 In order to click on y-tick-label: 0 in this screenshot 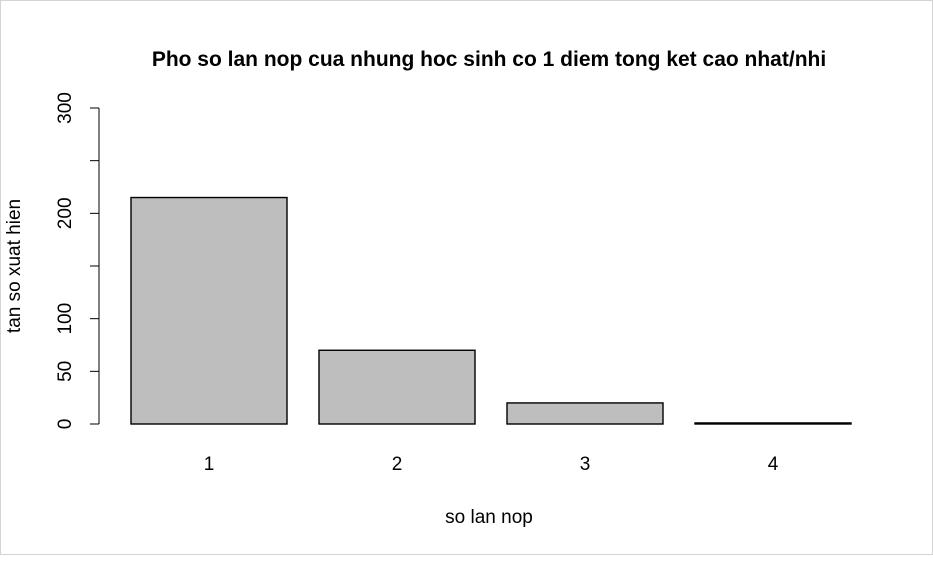, I will do `click(65, 424)`.